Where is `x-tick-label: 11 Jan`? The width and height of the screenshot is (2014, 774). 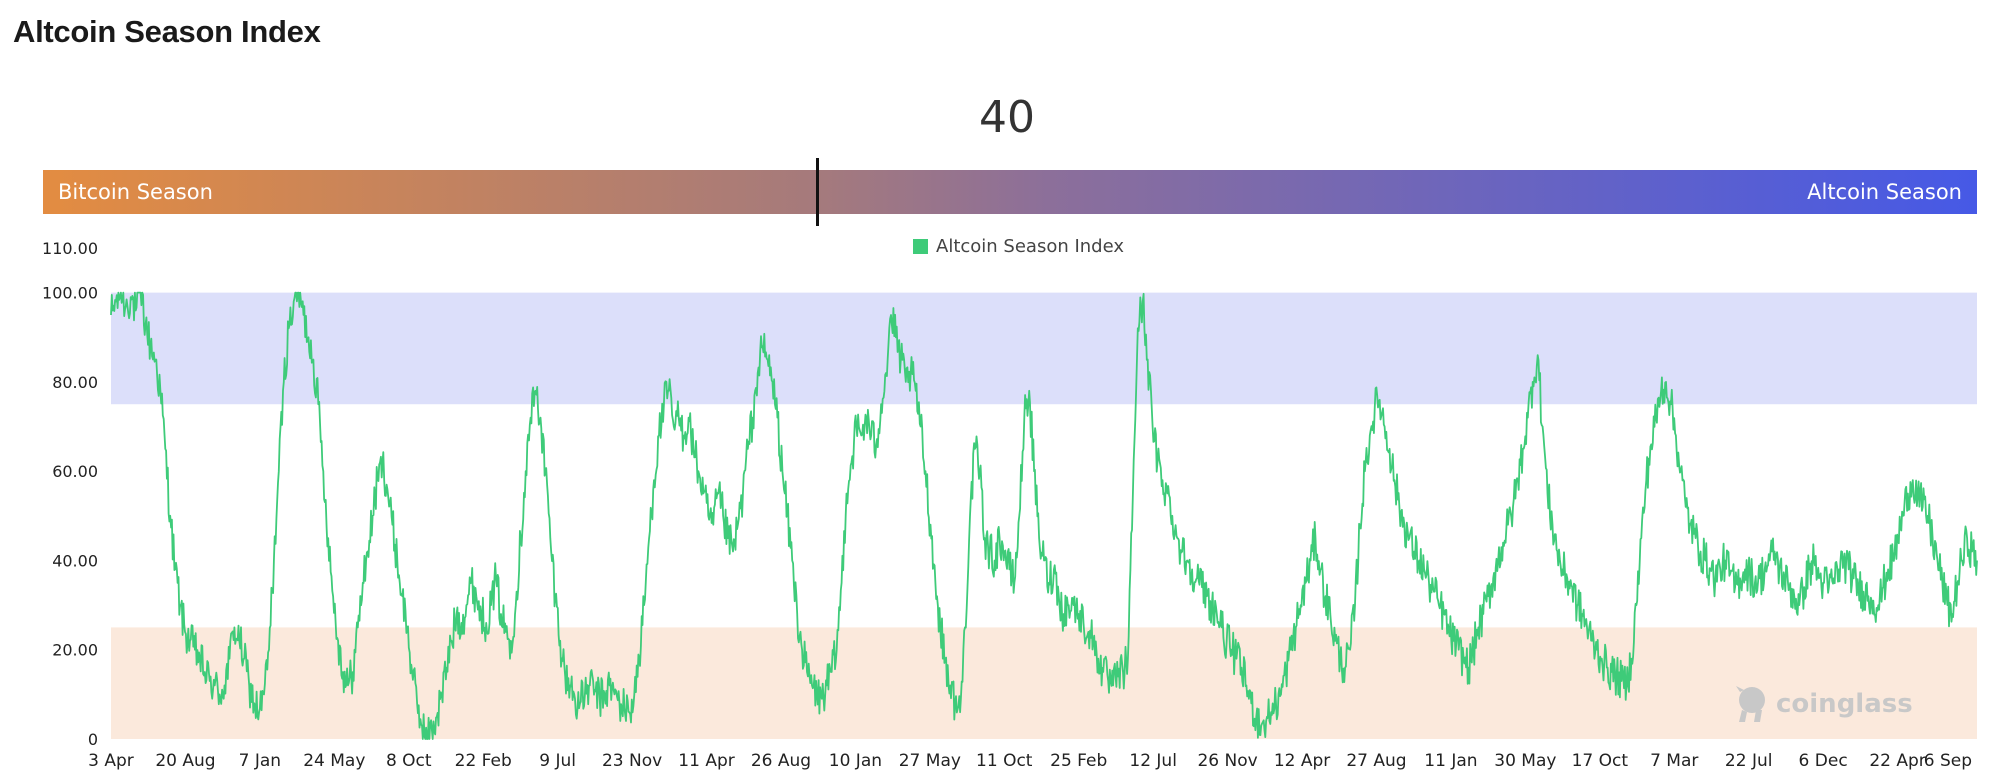 x-tick-label: 11 Jan is located at coordinates (1450, 761).